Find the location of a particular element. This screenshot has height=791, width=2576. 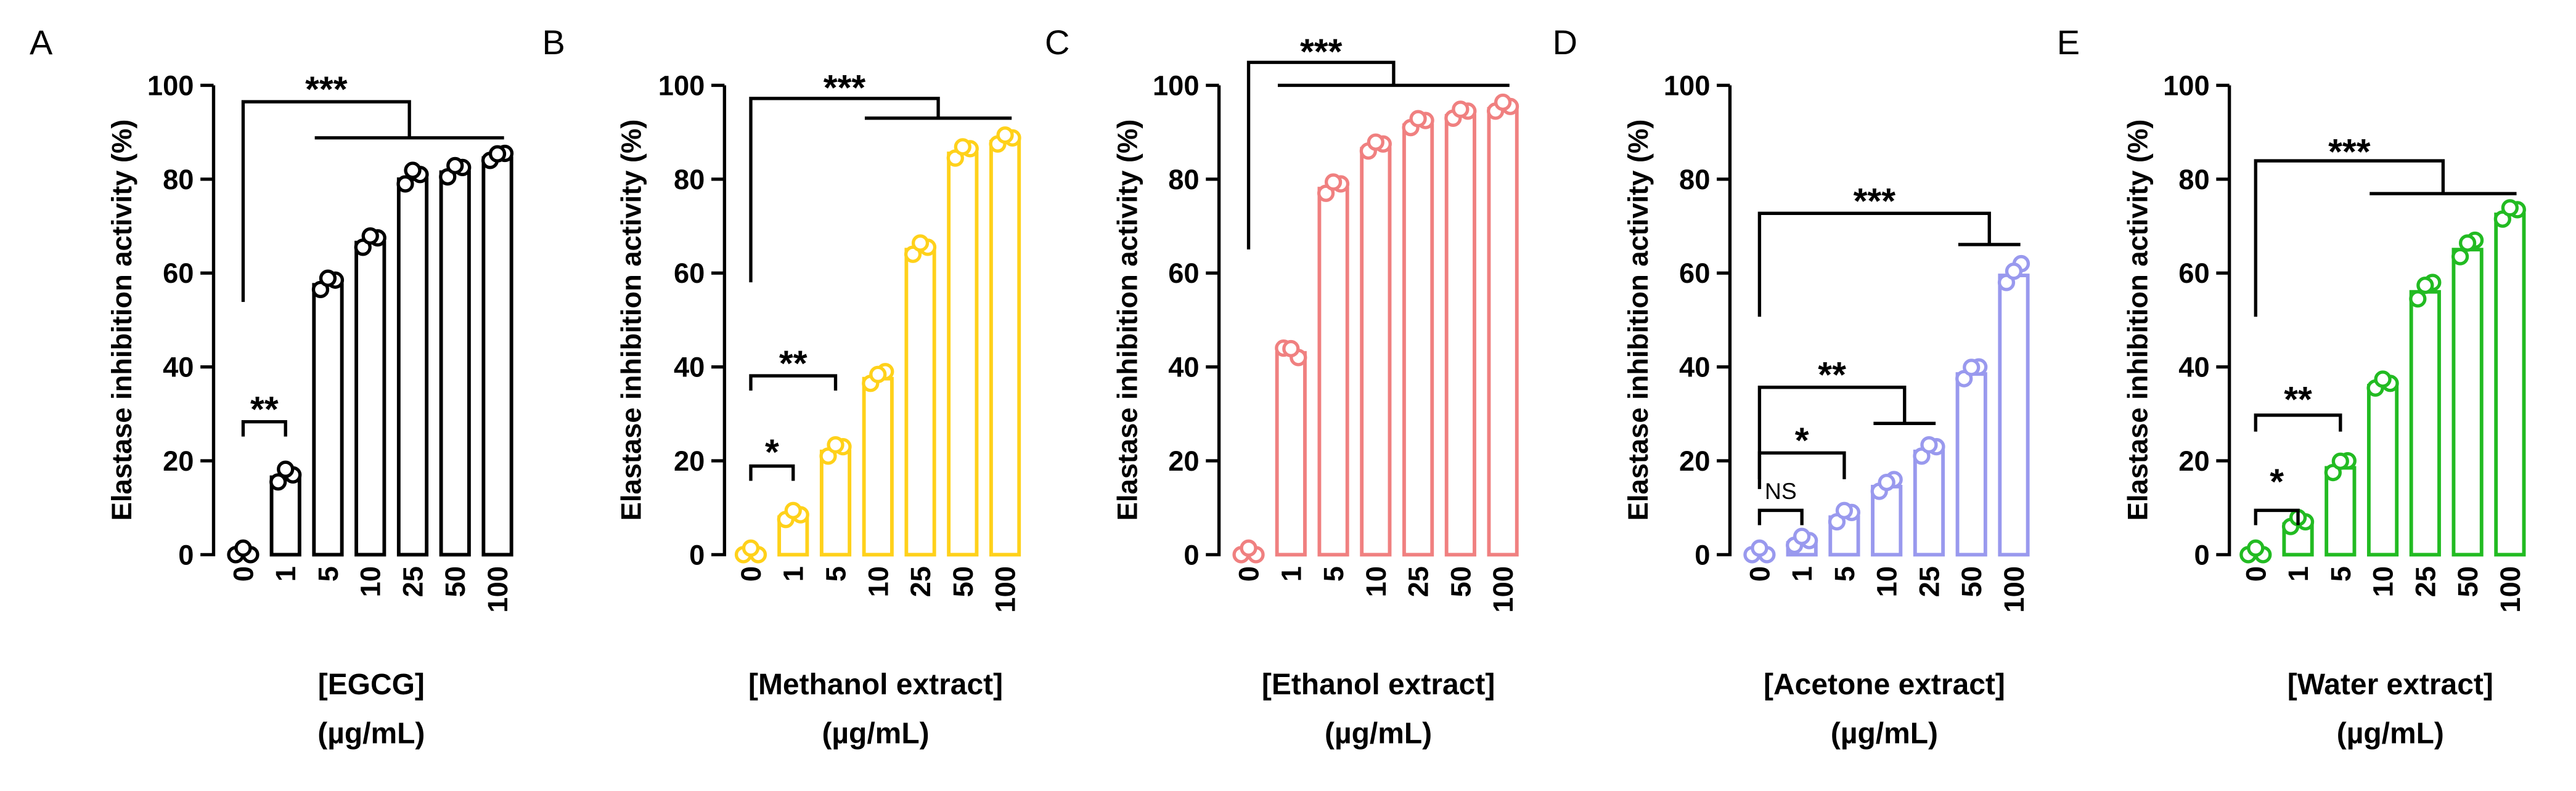

panel-letter: E is located at coordinates (2068, 42).